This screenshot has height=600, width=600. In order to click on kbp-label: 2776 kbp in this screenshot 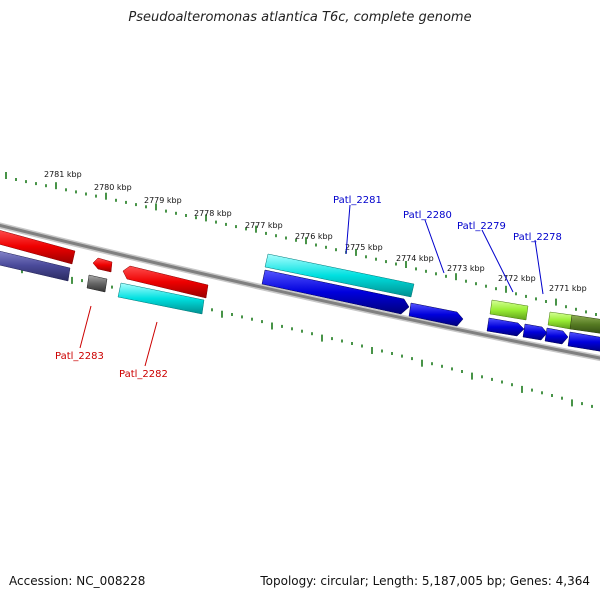, I will do `click(314, 236)`.